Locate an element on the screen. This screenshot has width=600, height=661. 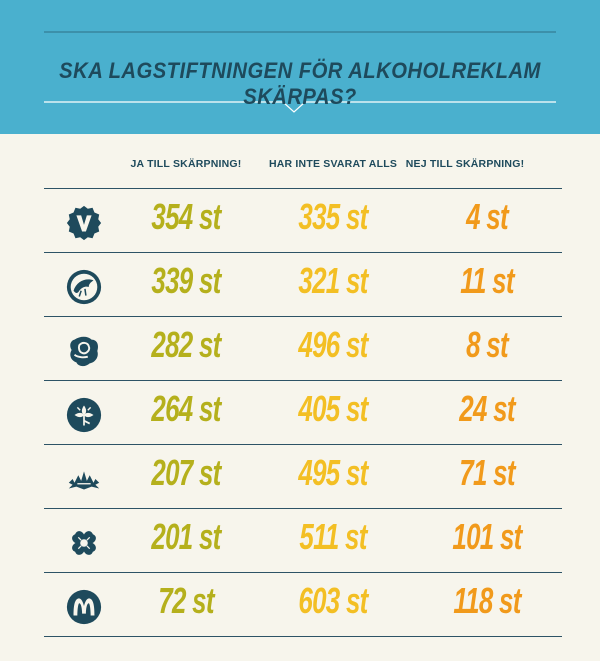
header-decoration is located at coordinates (300, 72).